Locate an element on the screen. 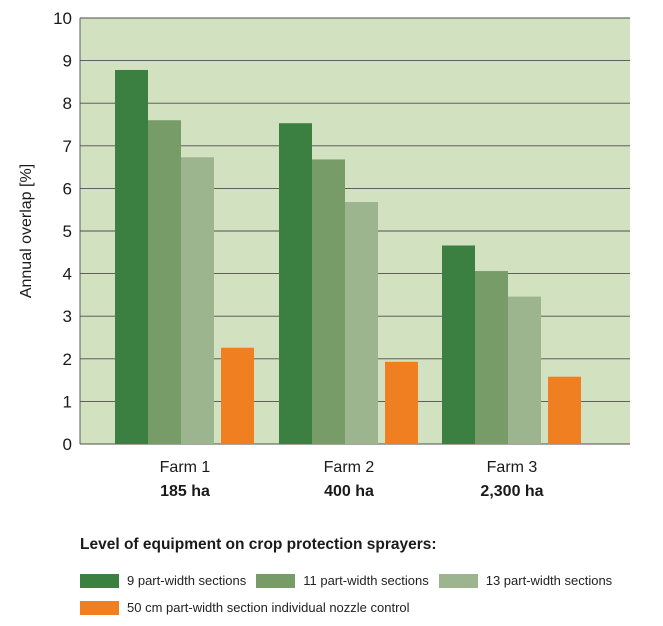 The image size is (663, 626). y-tick-label: 9 is located at coordinates (67, 61).